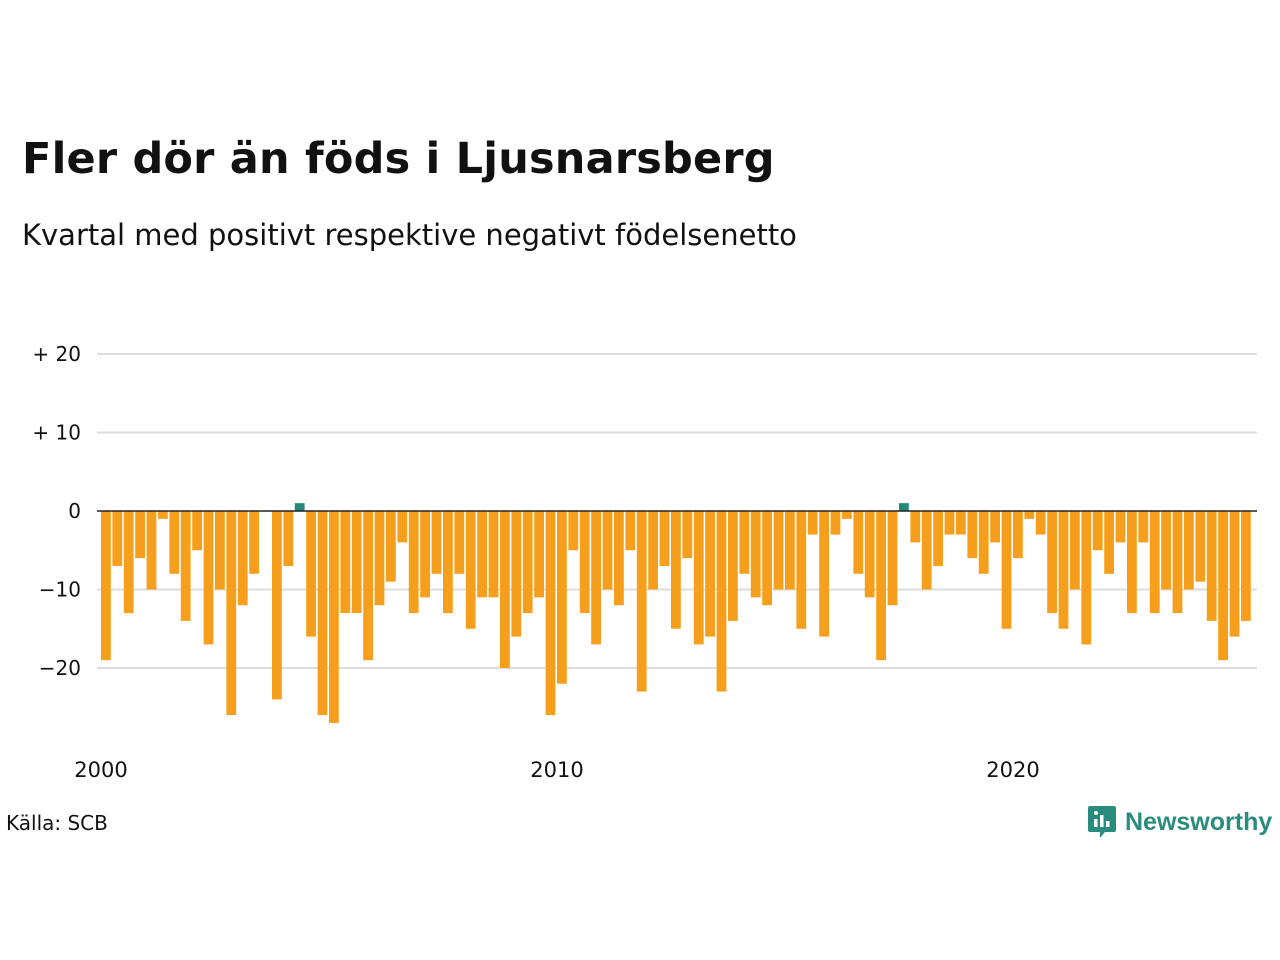 This screenshot has width=1280, height=960. What do you see at coordinates (56, 354) in the screenshot?
I see `y-tick-label: + 20` at bounding box center [56, 354].